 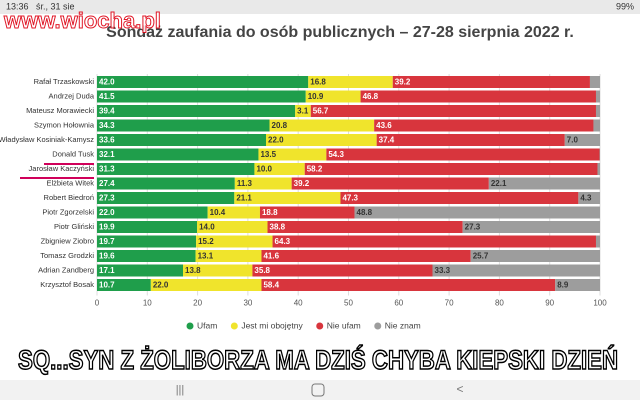 What do you see at coordinates (67, 284) in the screenshot?
I see `y-tick-label: Krzysztof Bosak` at bounding box center [67, 284].